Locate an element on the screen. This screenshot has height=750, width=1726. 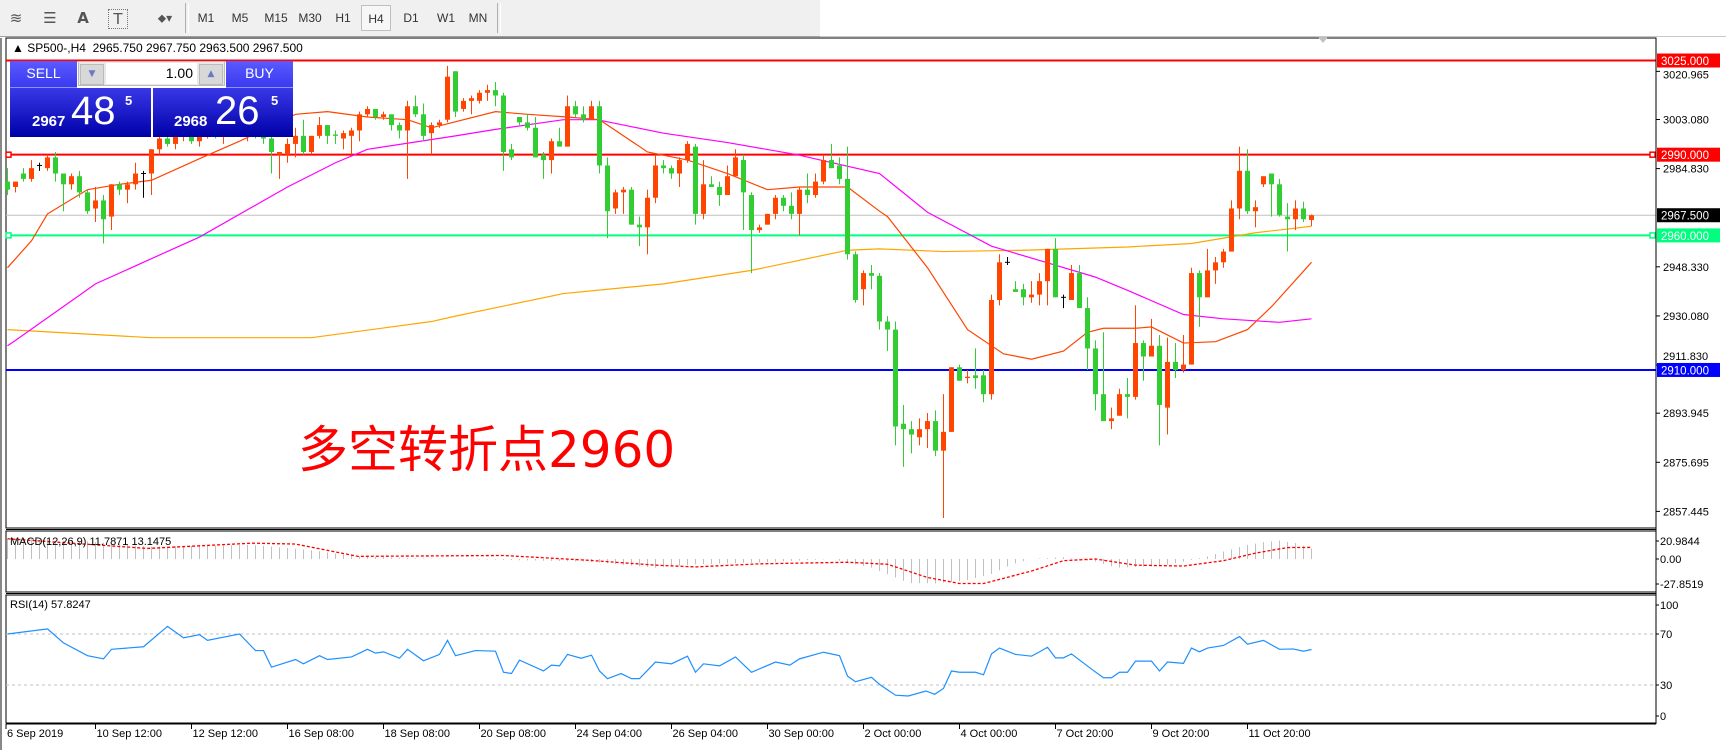
chart-annotation-text: 多空转折点2960 is located at coordinates (487, 450).